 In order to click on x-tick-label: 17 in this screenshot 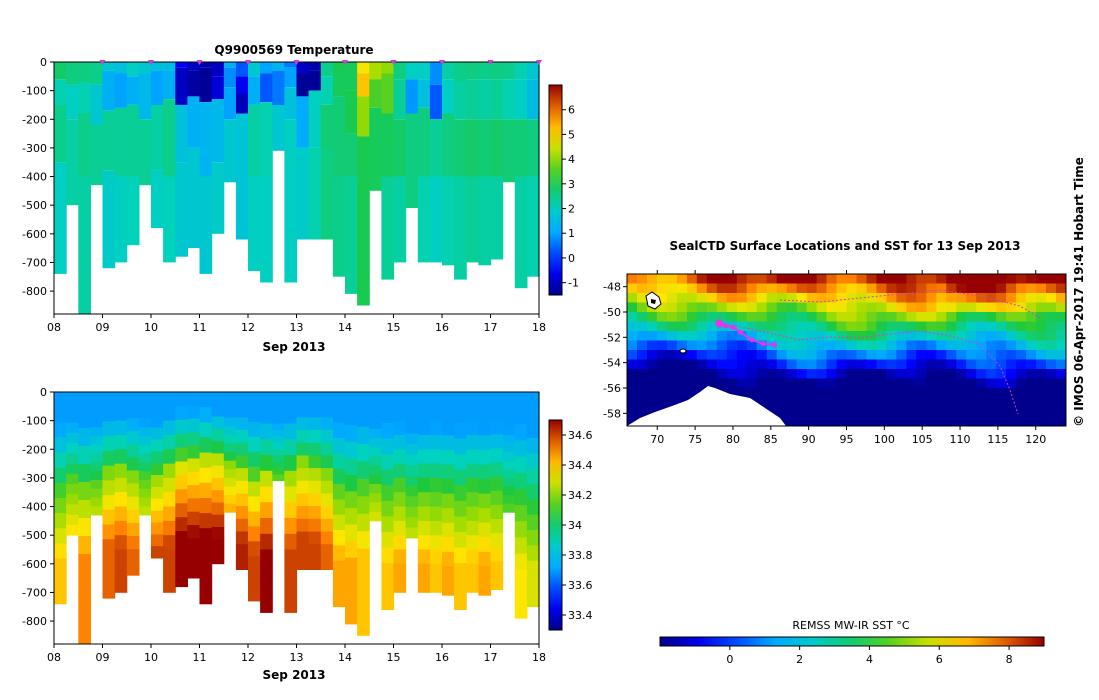, I will do `click(491, 657)`.